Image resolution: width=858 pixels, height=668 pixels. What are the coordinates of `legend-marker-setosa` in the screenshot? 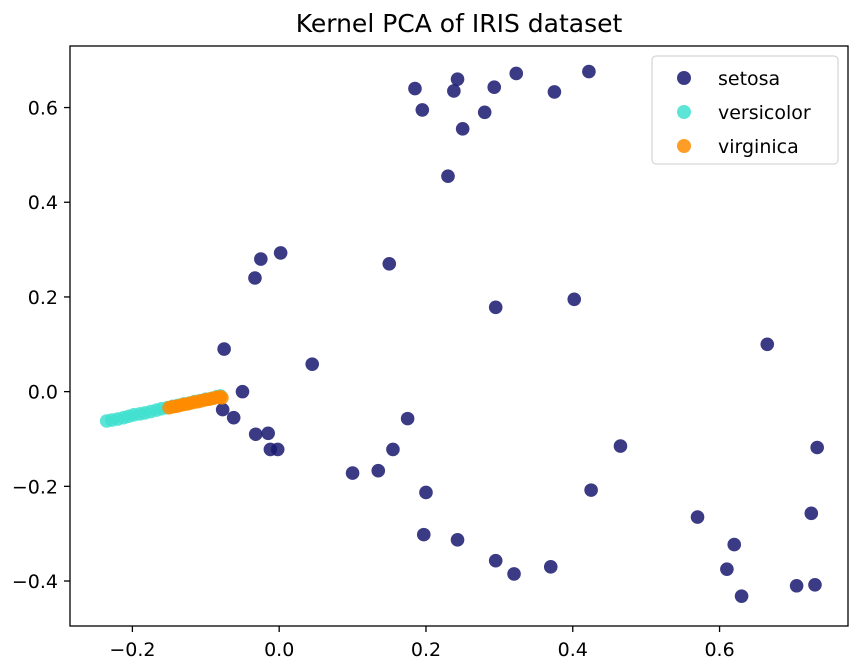 It's located at (684, 78).